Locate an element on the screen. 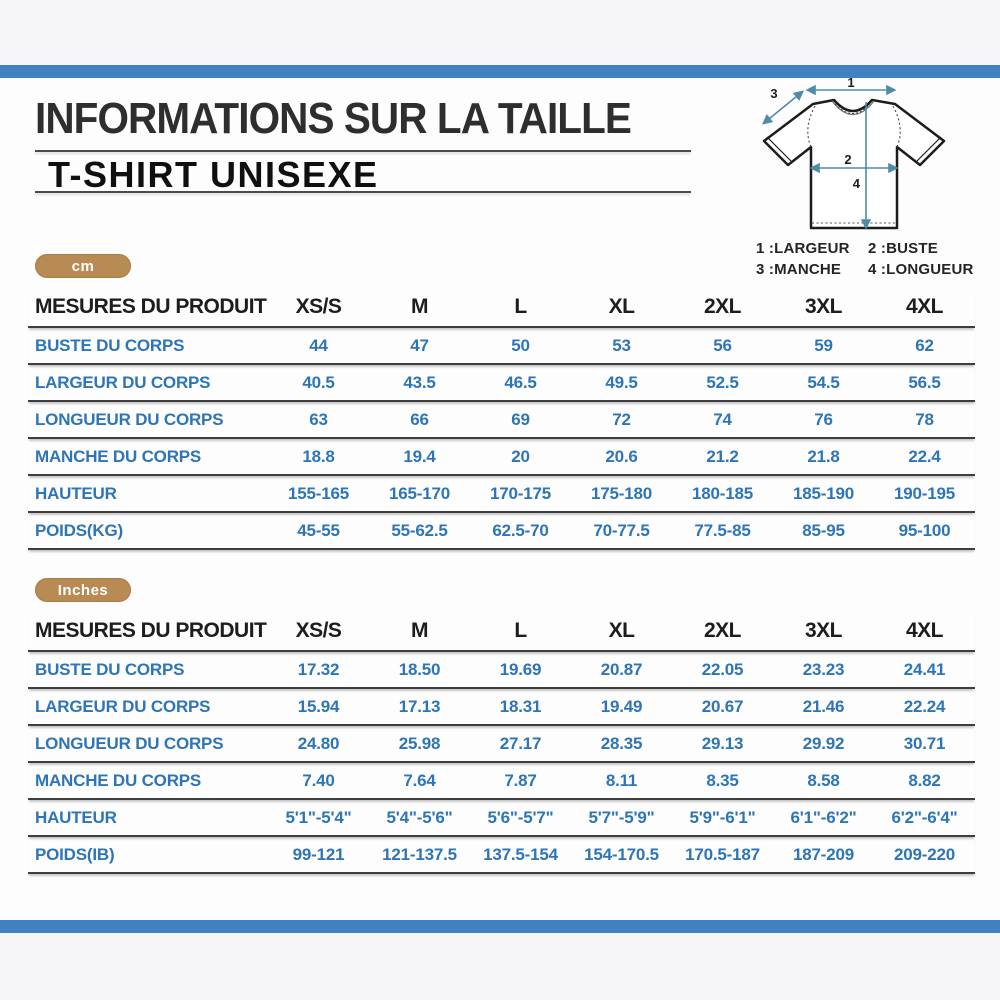 The image size is (1000, 1000). collar-stitching is located at coordinates (852, 108).